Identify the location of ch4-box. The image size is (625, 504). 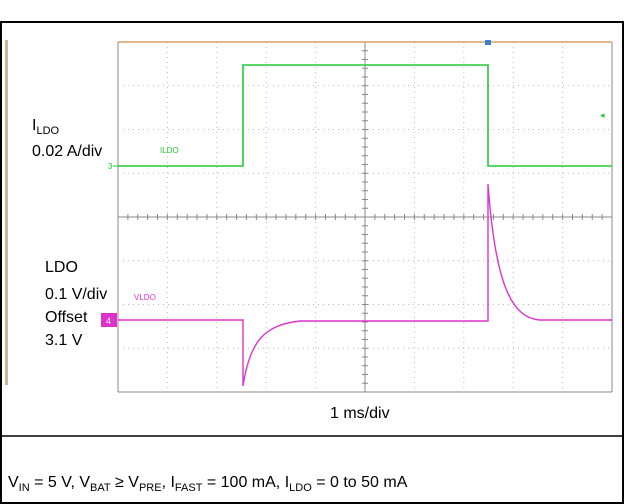
(109, 320).